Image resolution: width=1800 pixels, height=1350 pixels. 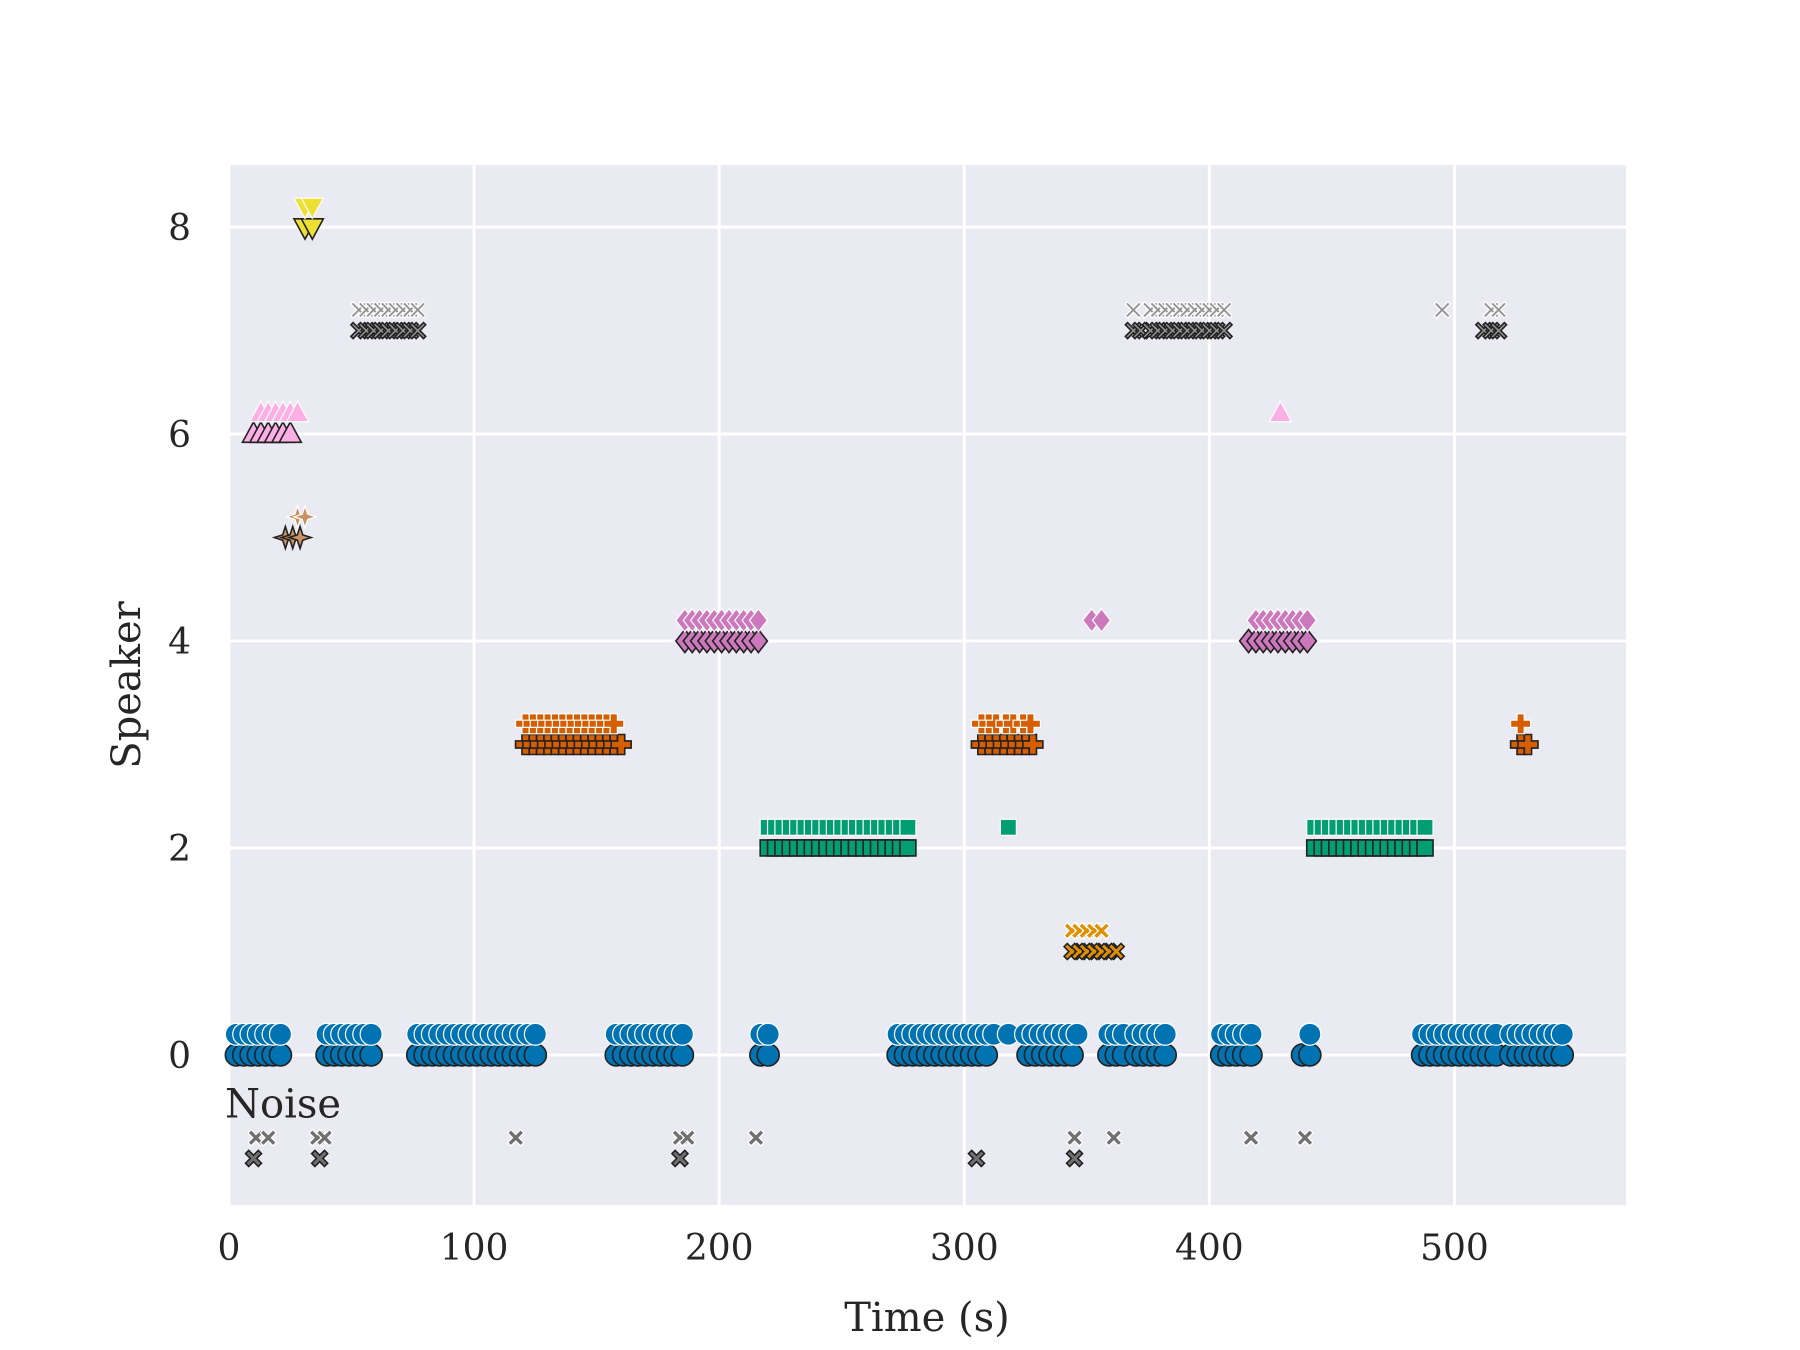 I want to click on x-tick-label: 300, so click(x=964, y=1248).